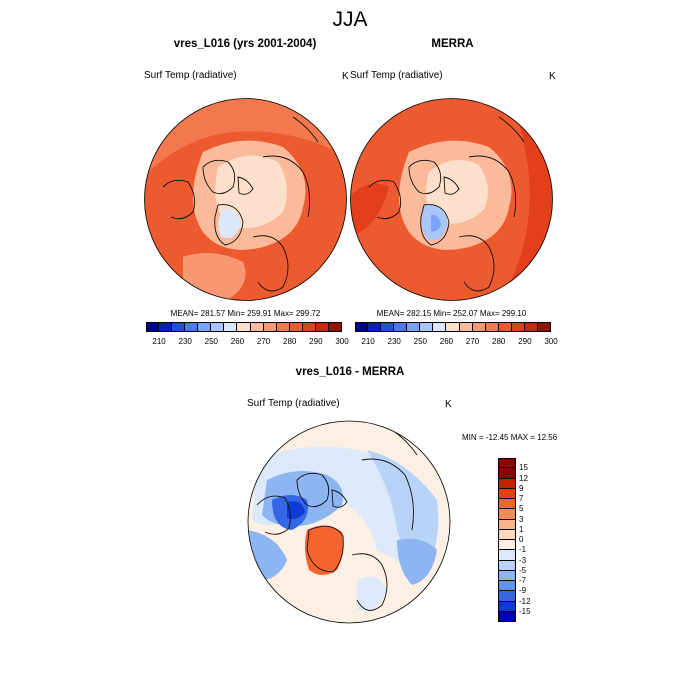 The width and height of the screenshot is (700, 700). I want to click on colorbar-tick-label: 9, so click(521, 488).